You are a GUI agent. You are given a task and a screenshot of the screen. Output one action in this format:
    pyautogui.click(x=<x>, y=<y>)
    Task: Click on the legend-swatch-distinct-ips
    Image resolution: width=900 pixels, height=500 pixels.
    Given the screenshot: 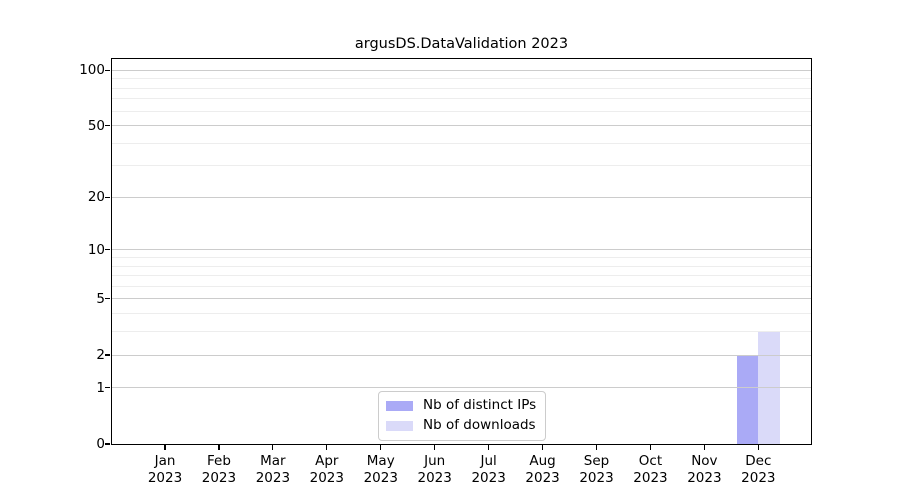 What is the action you would take?
    pyautogui.click(x=399, y=405)
    